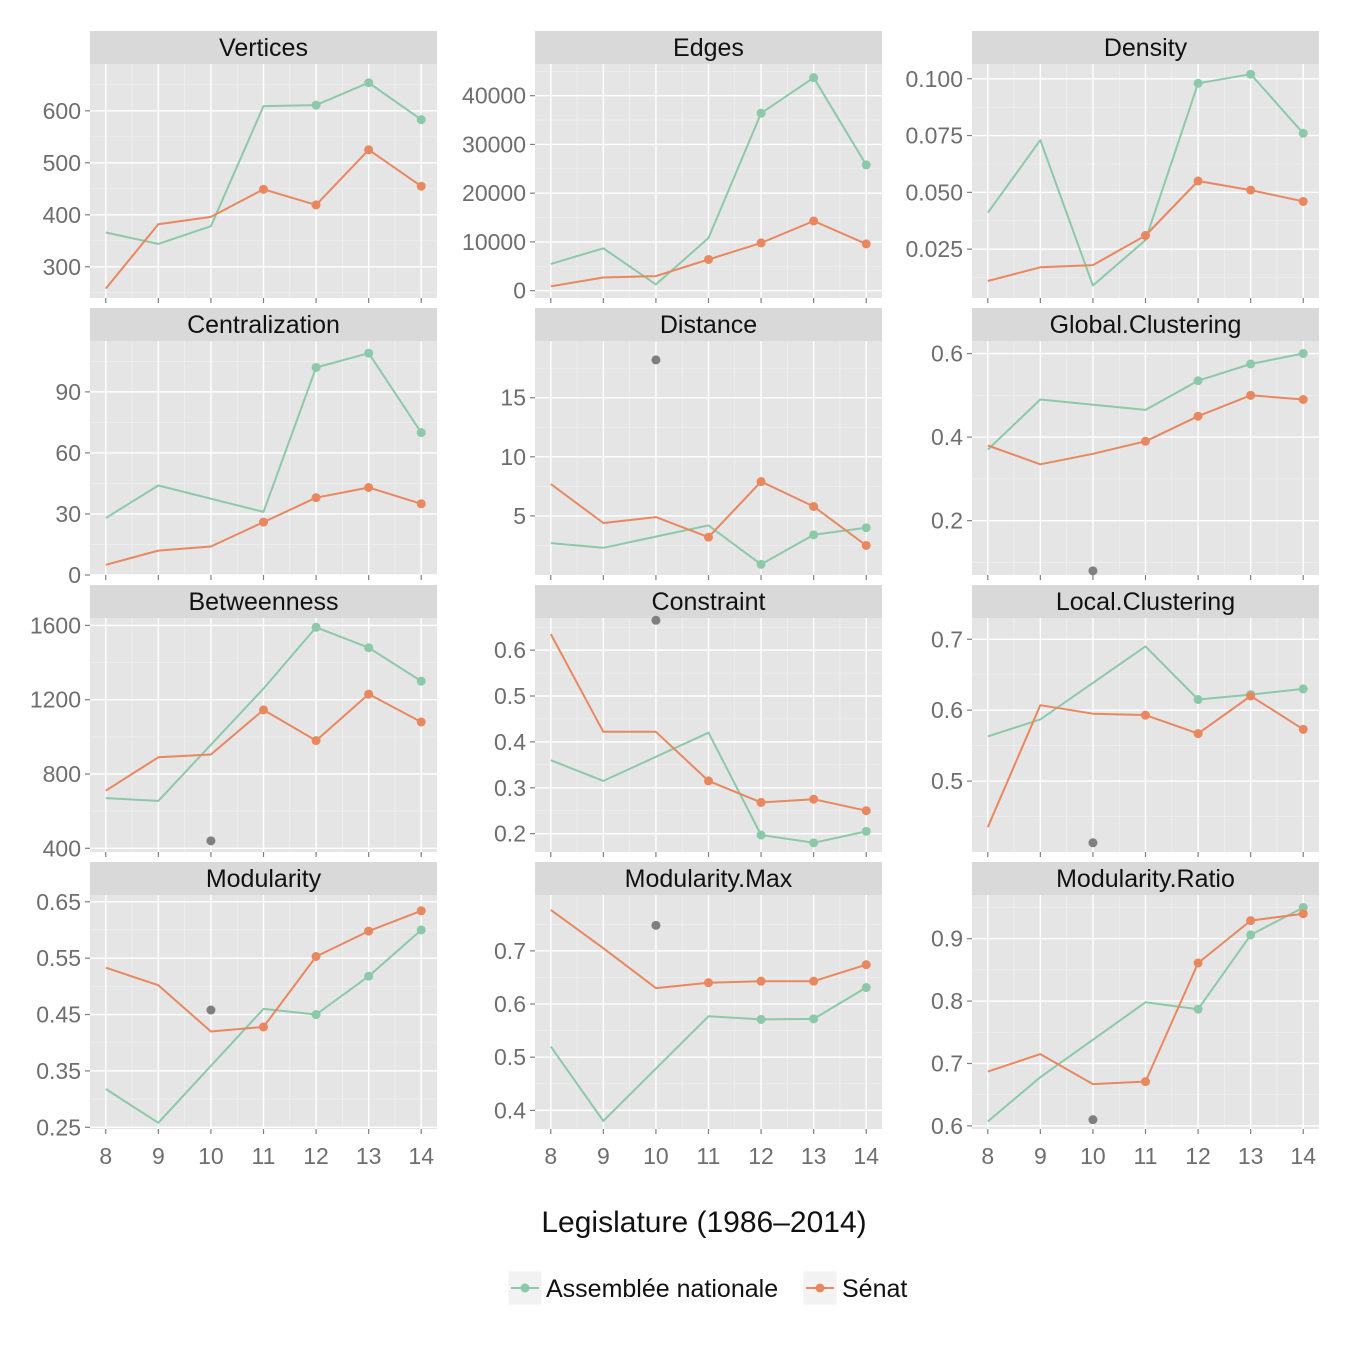 The image size is (1350, 1350). What do you see at coordinates (513, 457) in the screenshot?
I see `y-tick-label: 10` at bounding box center [513, 457].